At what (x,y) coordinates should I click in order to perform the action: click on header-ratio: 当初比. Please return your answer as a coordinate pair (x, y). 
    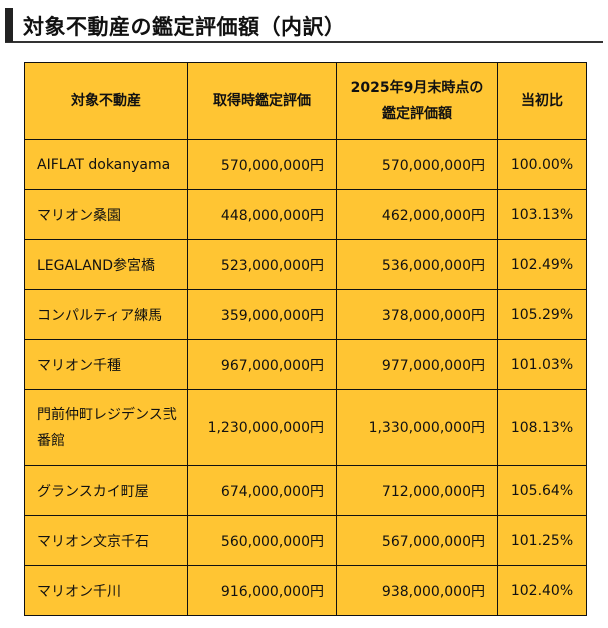
    Looking at the image, I should click on (542, 101).